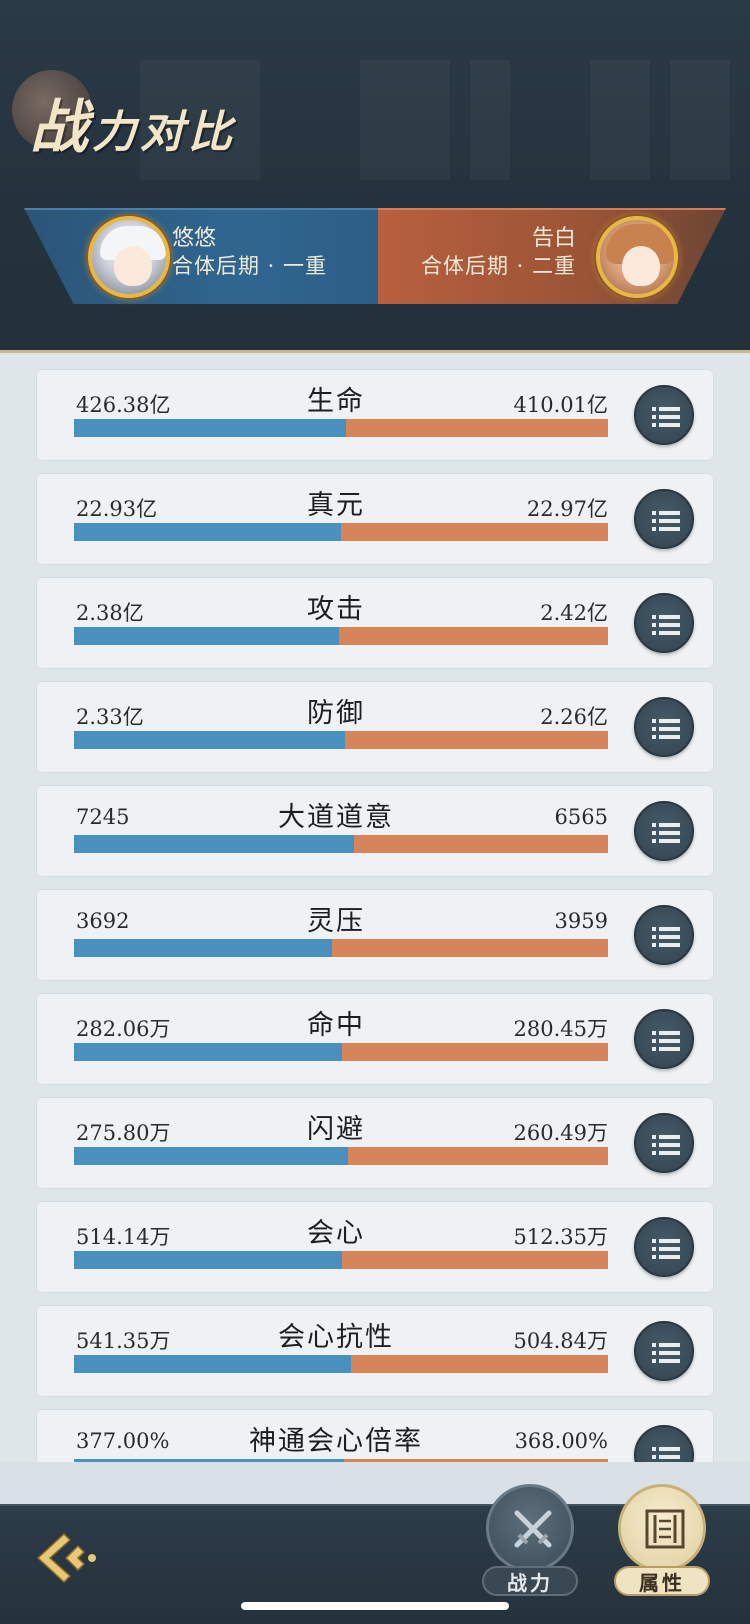 This screenshot has height=1624, width=750. Describe the element at coordinates (581, 817) in the screenshot. I see `right-stat-value: 6565` at that location.